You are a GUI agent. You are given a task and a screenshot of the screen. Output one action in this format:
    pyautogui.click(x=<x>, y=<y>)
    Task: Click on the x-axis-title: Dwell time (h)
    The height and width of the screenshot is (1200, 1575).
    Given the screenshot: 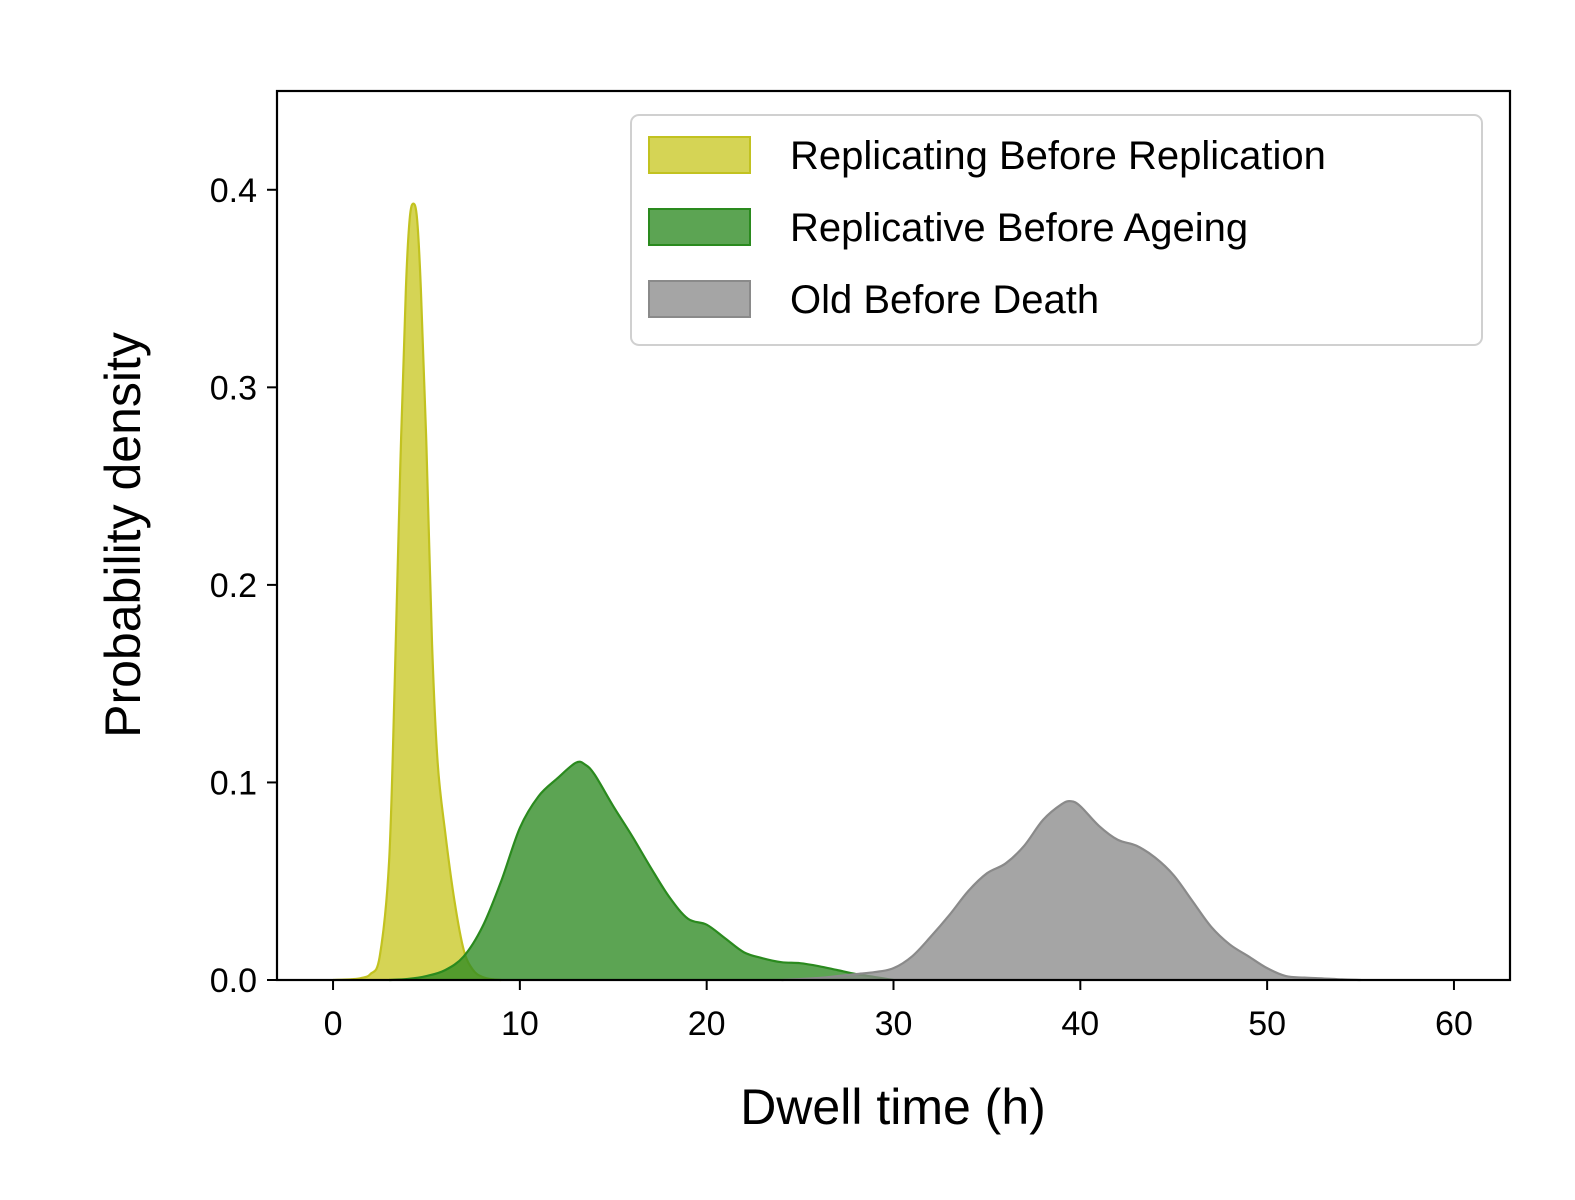 What is the action you would take?
    pyautogui.click(x=893, y=1107)
    